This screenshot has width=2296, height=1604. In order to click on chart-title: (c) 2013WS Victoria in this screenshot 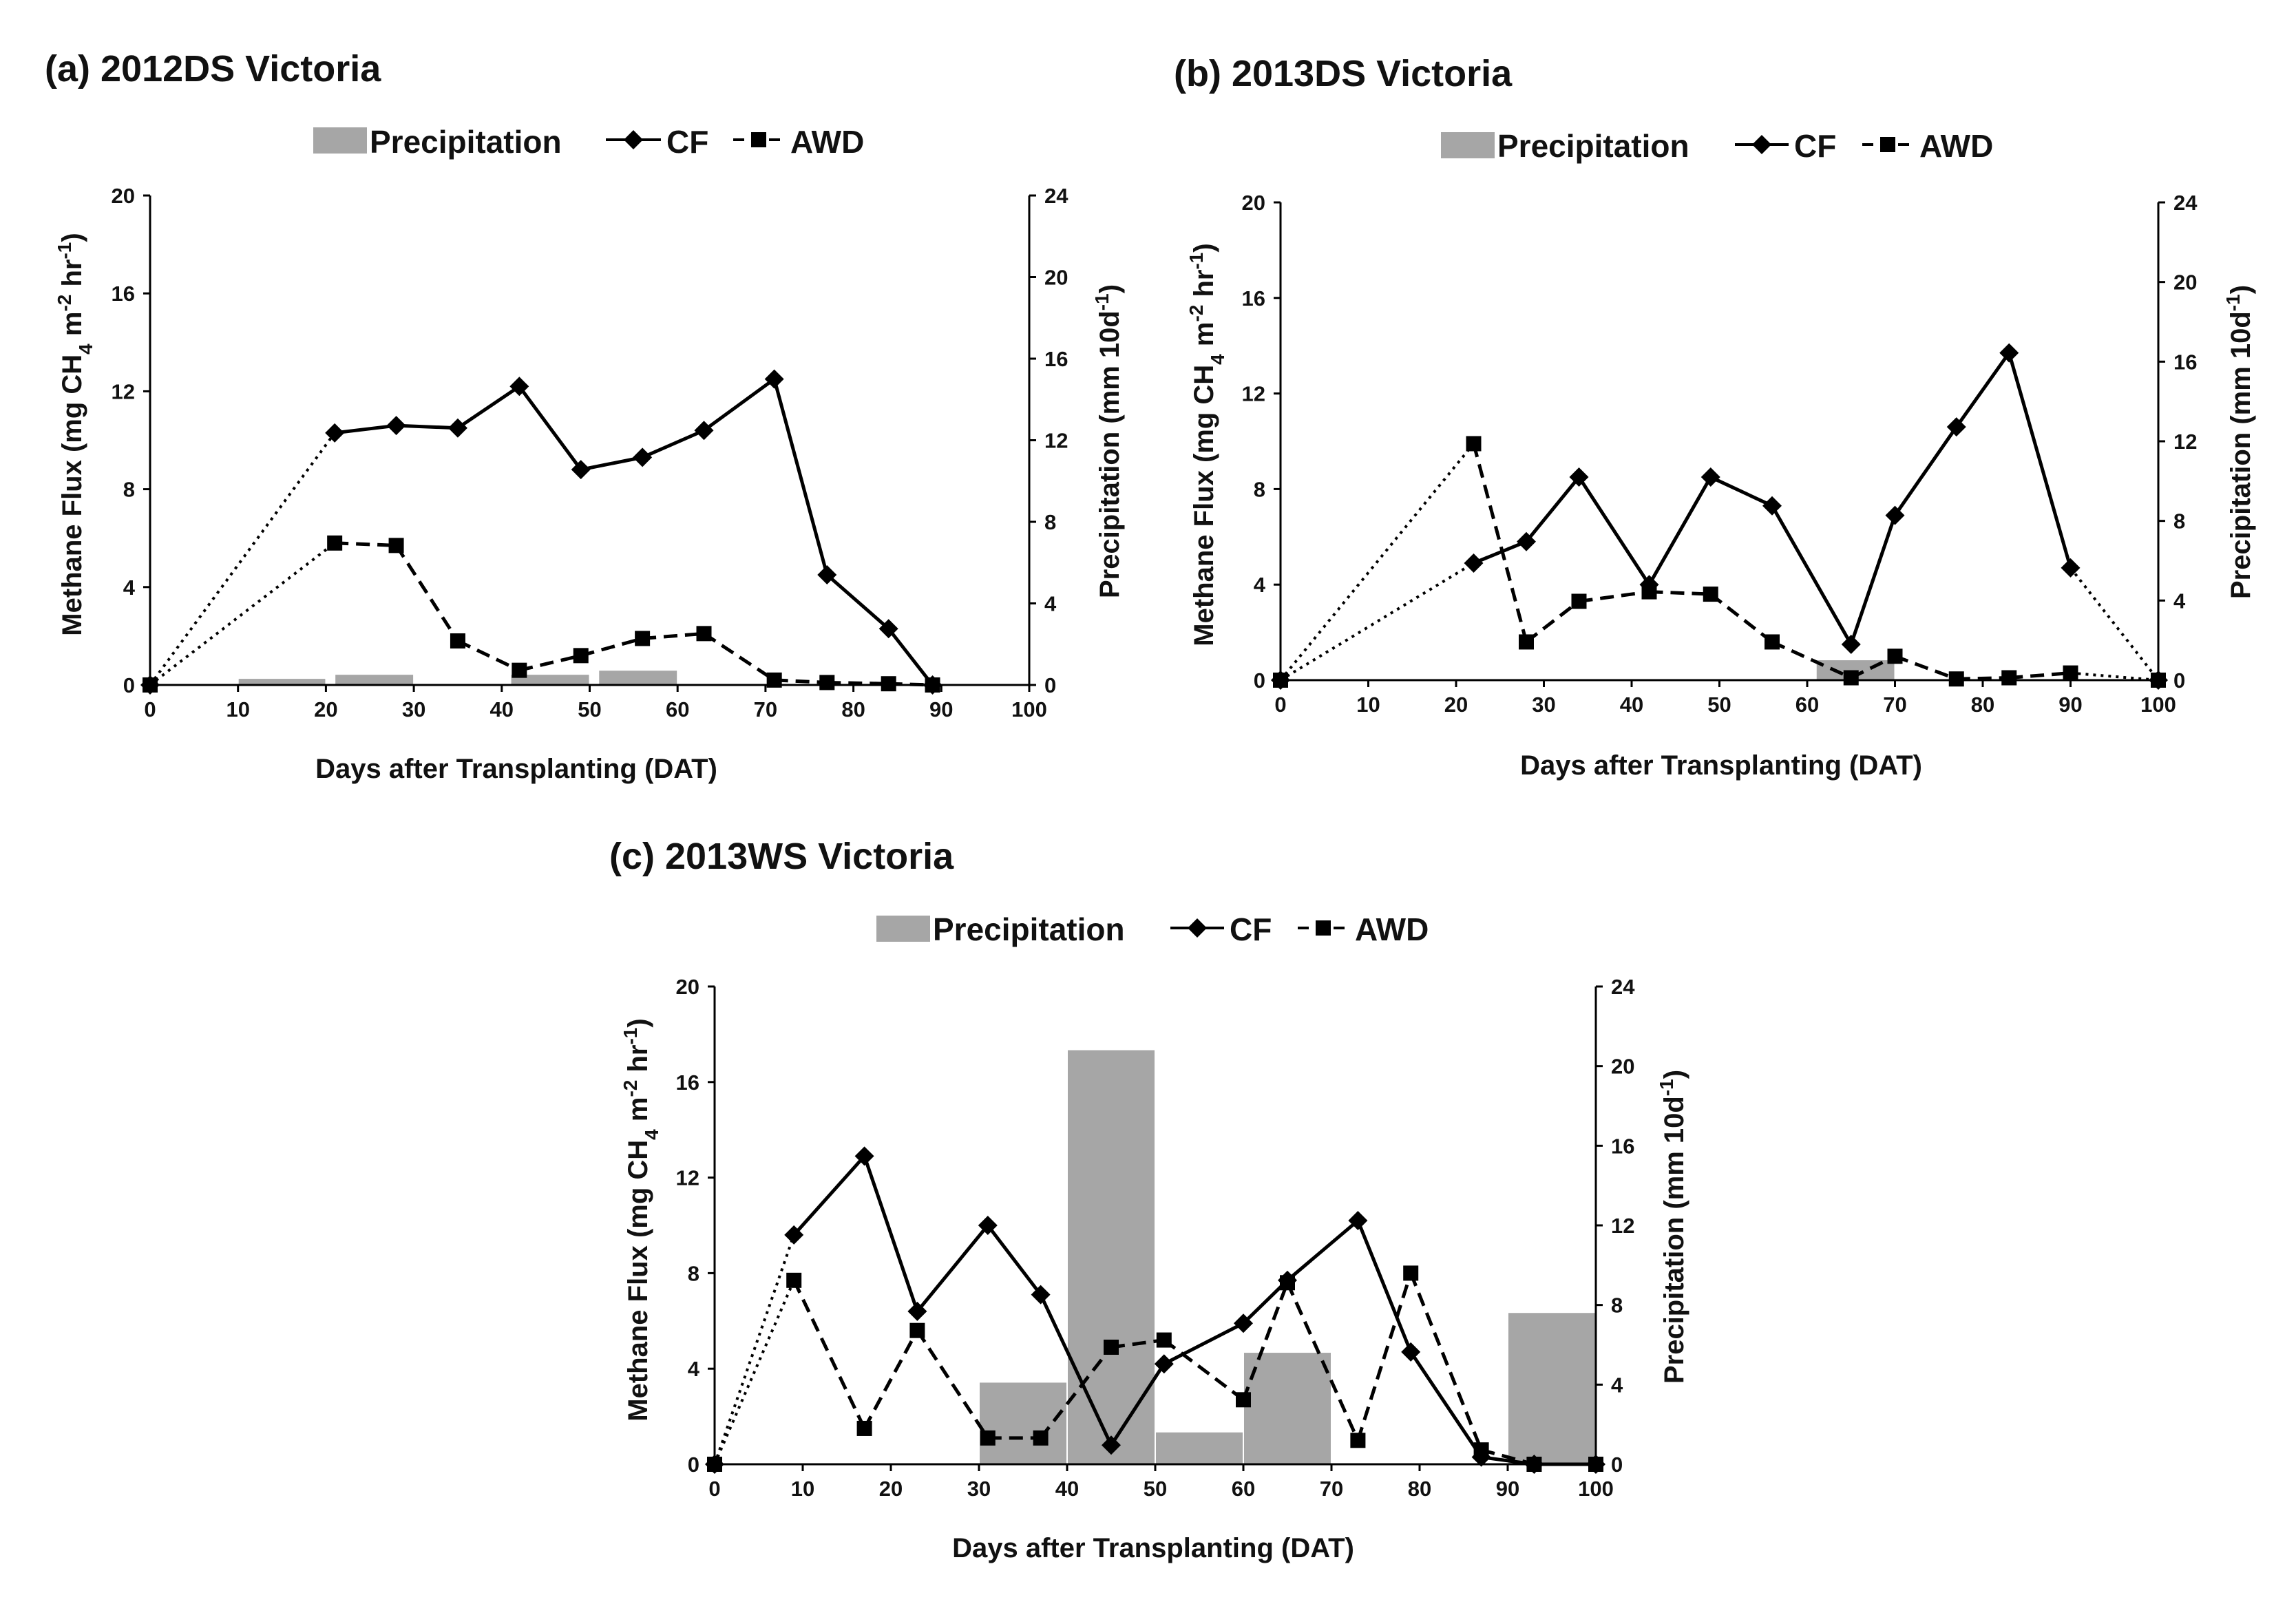, I will do `click(781, 856)`.